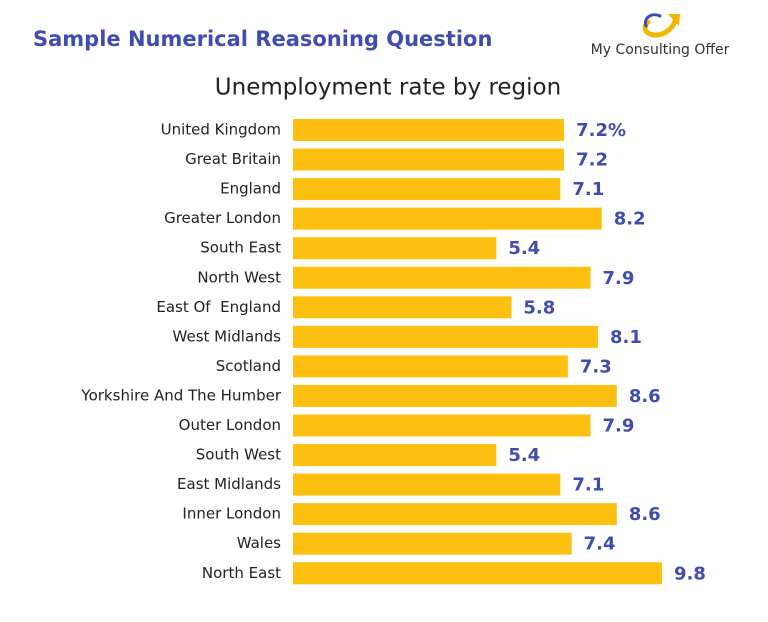 This screenshot has width=768, height=622. I want to click on category-label: Inner London, so click(231, 514).